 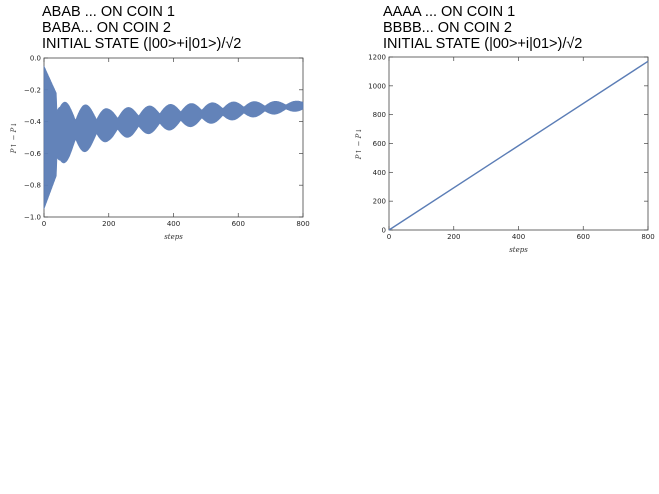 What do you see at coordinates (379, 202) in the screenshot?
I see `y-tick-label: 200` at bounding box center [379, 202].